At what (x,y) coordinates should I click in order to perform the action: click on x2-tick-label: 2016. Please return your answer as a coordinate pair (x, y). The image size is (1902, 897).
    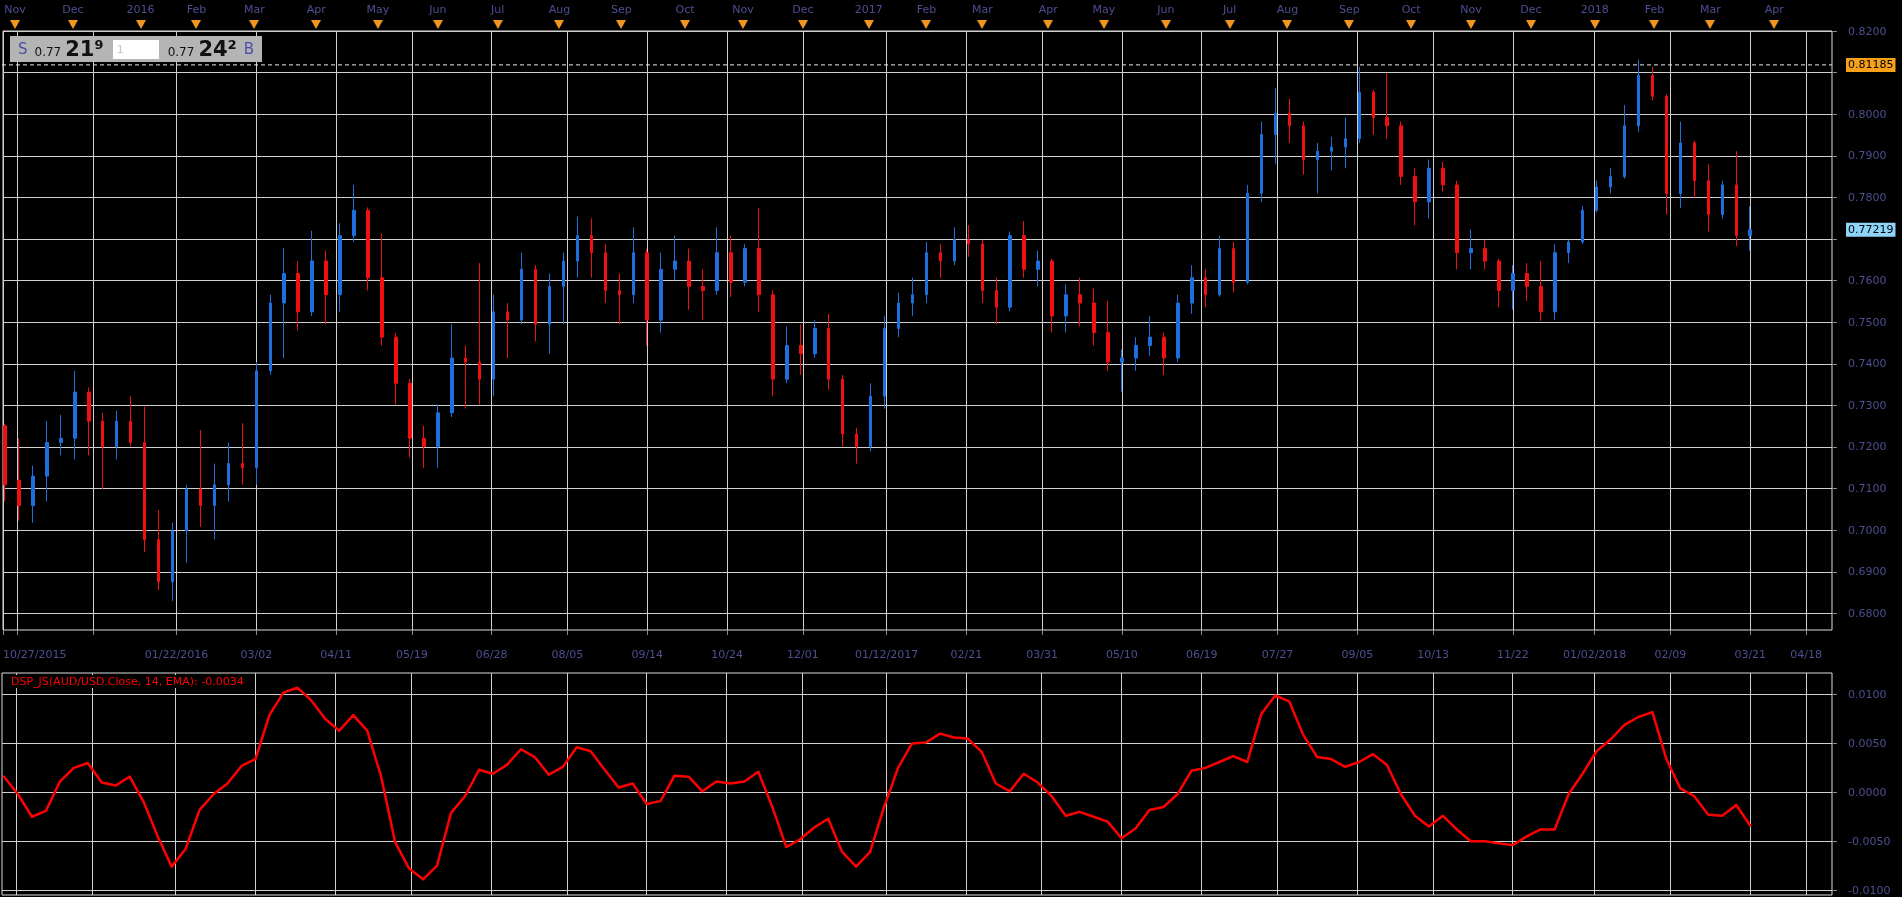
    Looking at the image, I should click on (140, 9).